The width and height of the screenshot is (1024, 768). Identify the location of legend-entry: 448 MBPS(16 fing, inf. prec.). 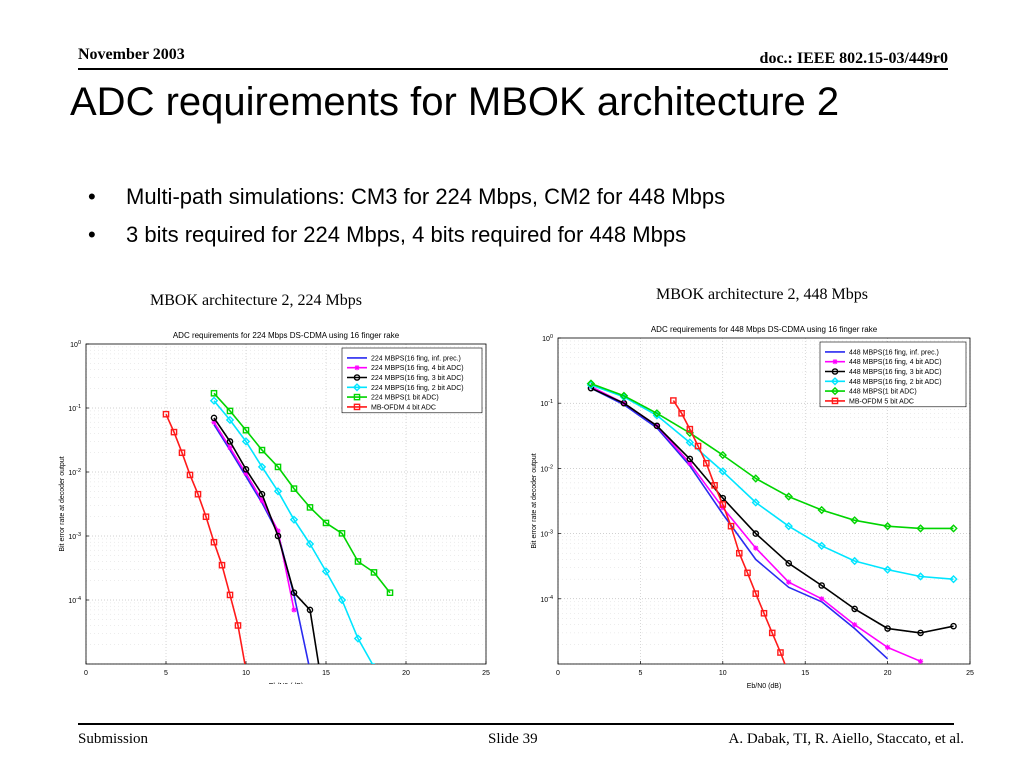
(894, 352).